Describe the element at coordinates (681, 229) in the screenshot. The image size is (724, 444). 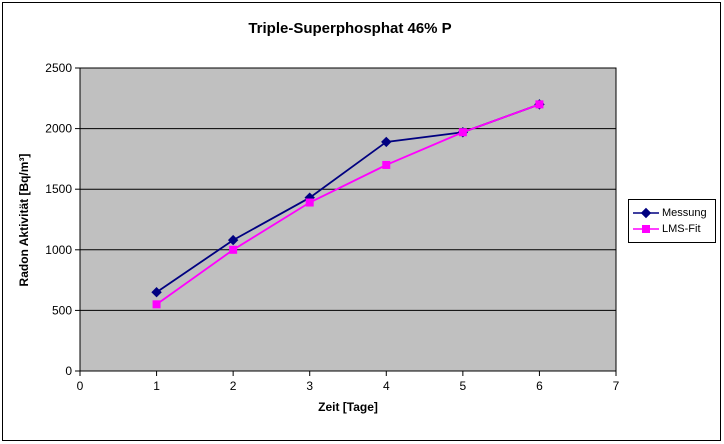
I see `legend-label-lms-fit: LMS-Fit` at that location.